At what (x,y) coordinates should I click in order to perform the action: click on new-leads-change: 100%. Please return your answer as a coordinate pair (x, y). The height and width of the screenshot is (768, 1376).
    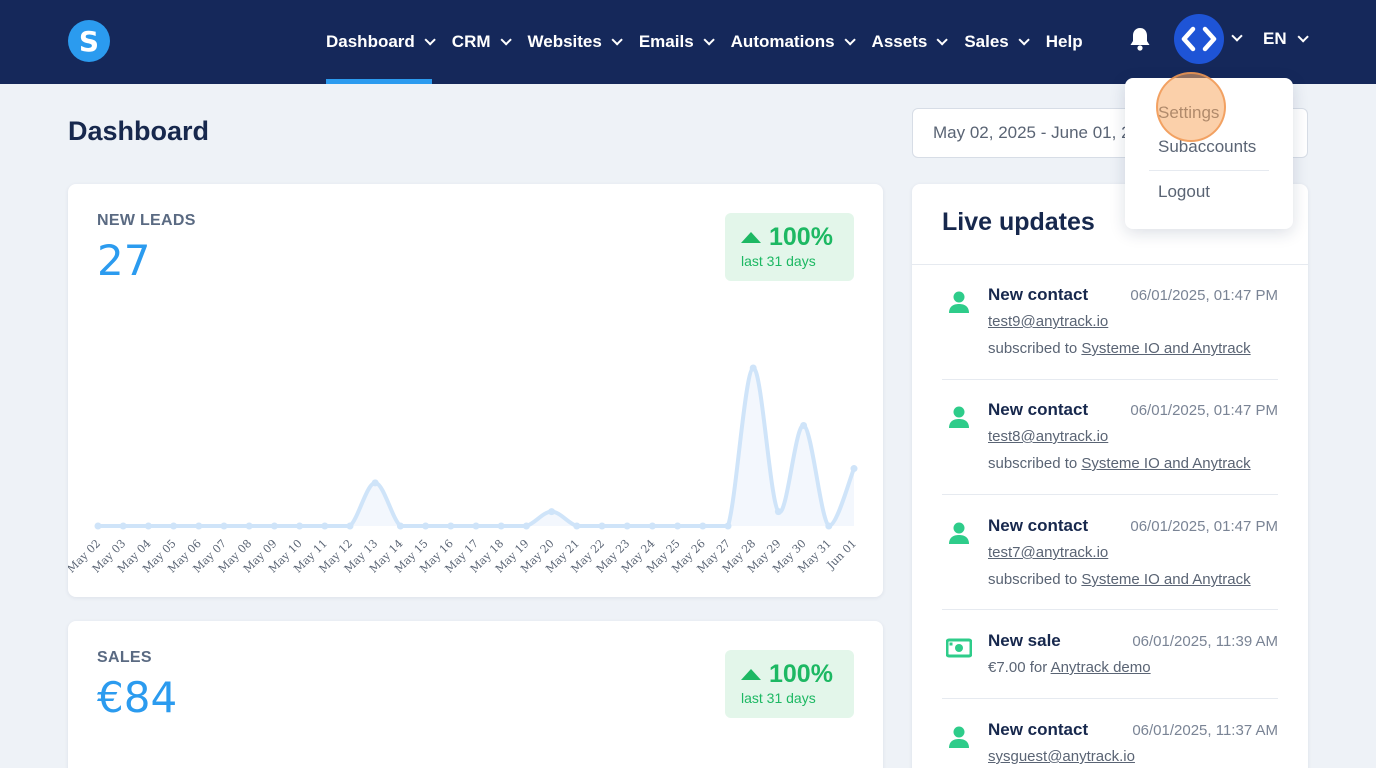
    Looking at the image, I should click on (801, 237).